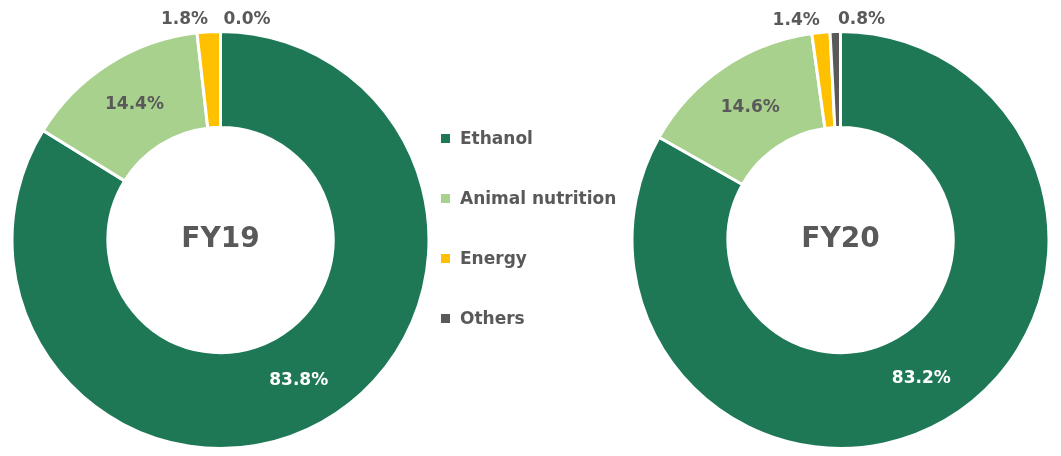  What do you see at coordinates (493, 258) in the screenshot?
I see `legend-label: Energy` at bounding box center [493, 258].